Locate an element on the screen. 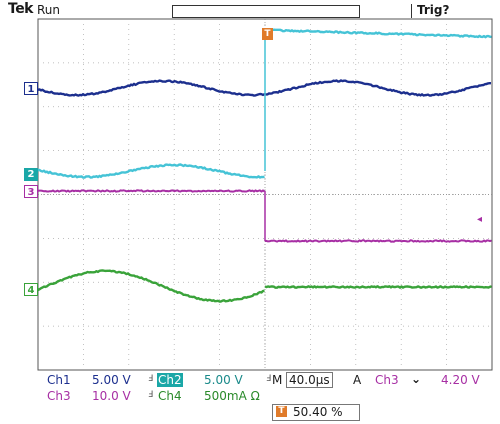  ch2-scale: 5.00 V is located at coordinates (223, 380).